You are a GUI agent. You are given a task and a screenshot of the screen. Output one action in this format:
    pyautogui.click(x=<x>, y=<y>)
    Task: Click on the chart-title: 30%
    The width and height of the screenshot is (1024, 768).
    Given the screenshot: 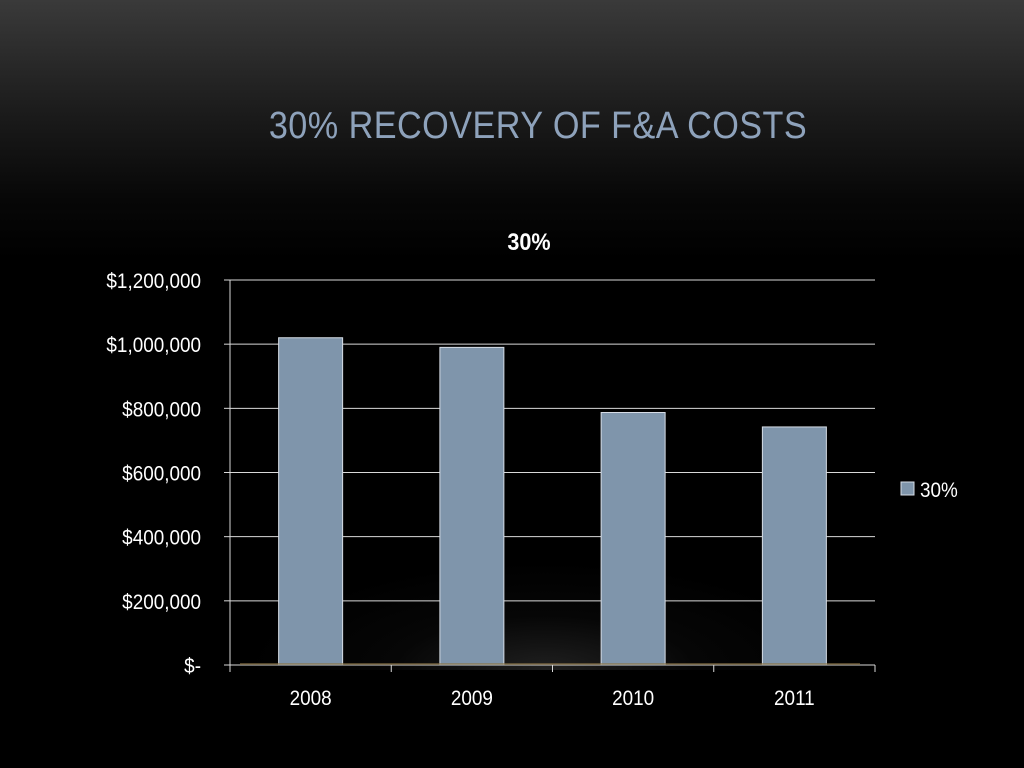 What is the action you would take?
    pyautogui.click(x=528, y=241)
    